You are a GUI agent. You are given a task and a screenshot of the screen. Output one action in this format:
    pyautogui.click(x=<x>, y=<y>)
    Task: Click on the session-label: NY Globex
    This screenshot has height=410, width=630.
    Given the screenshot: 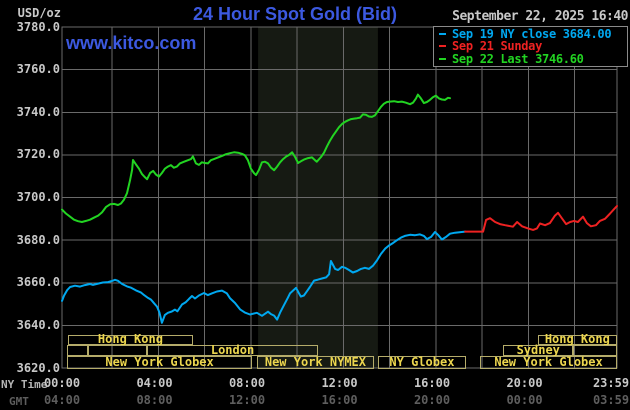 What is the action you would take?
    pyautogui.click(x=422, y=361)
    